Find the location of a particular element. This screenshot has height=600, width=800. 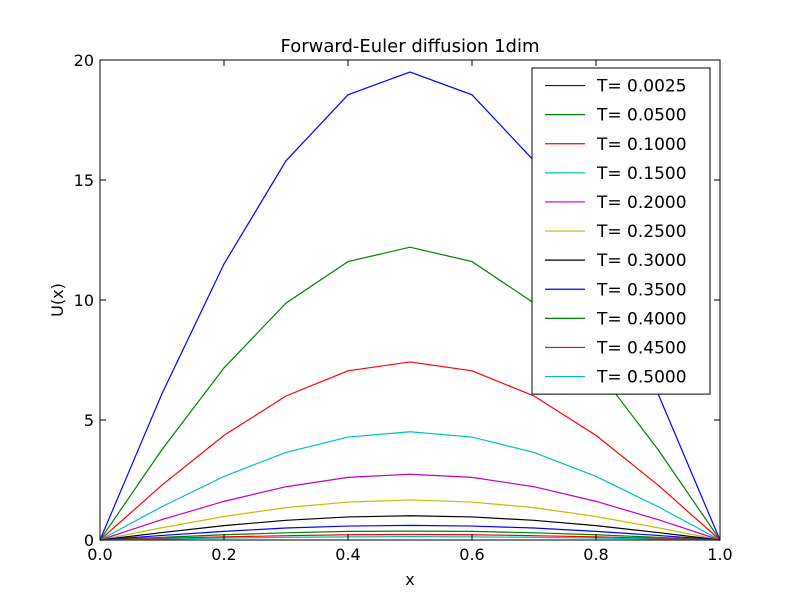

y-tick-label: 15 is located at coordinates (84, 180).